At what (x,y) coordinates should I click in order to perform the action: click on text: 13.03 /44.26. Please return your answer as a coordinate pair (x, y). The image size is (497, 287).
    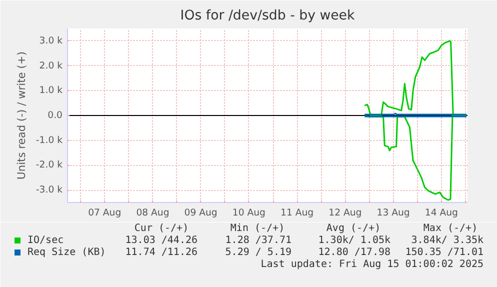
    Looking at the image, I should click on (161, 240).